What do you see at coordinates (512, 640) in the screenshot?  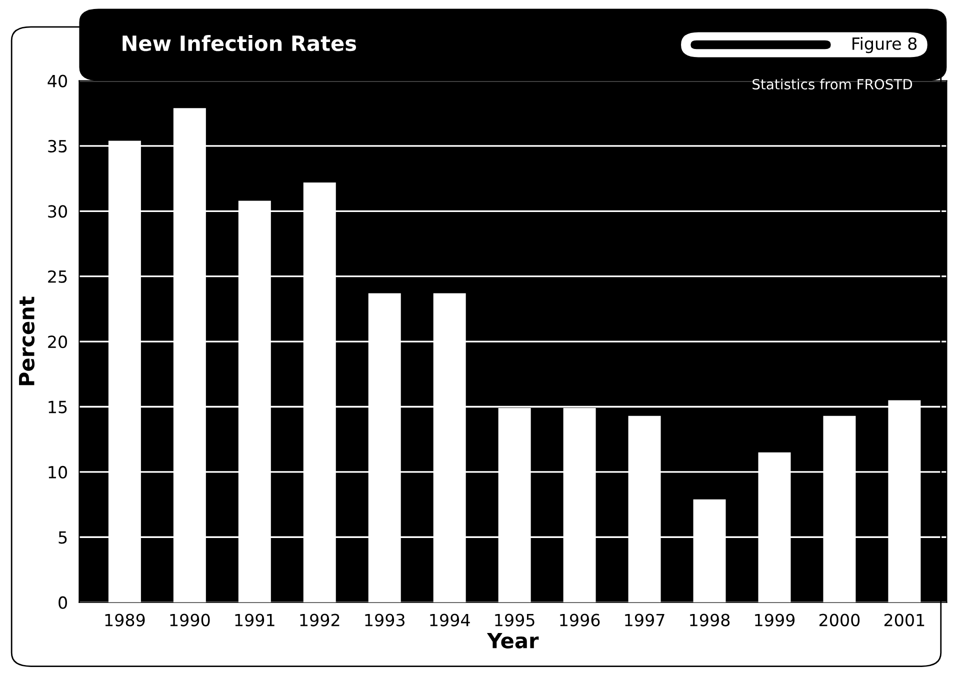 I see `x-axis-title: Year` at bounding box center [512, 640].